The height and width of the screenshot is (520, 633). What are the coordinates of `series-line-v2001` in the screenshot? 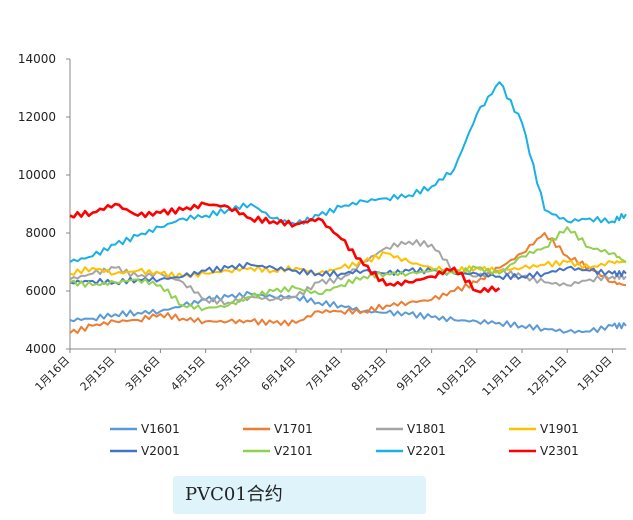 It's located at (348, 273).